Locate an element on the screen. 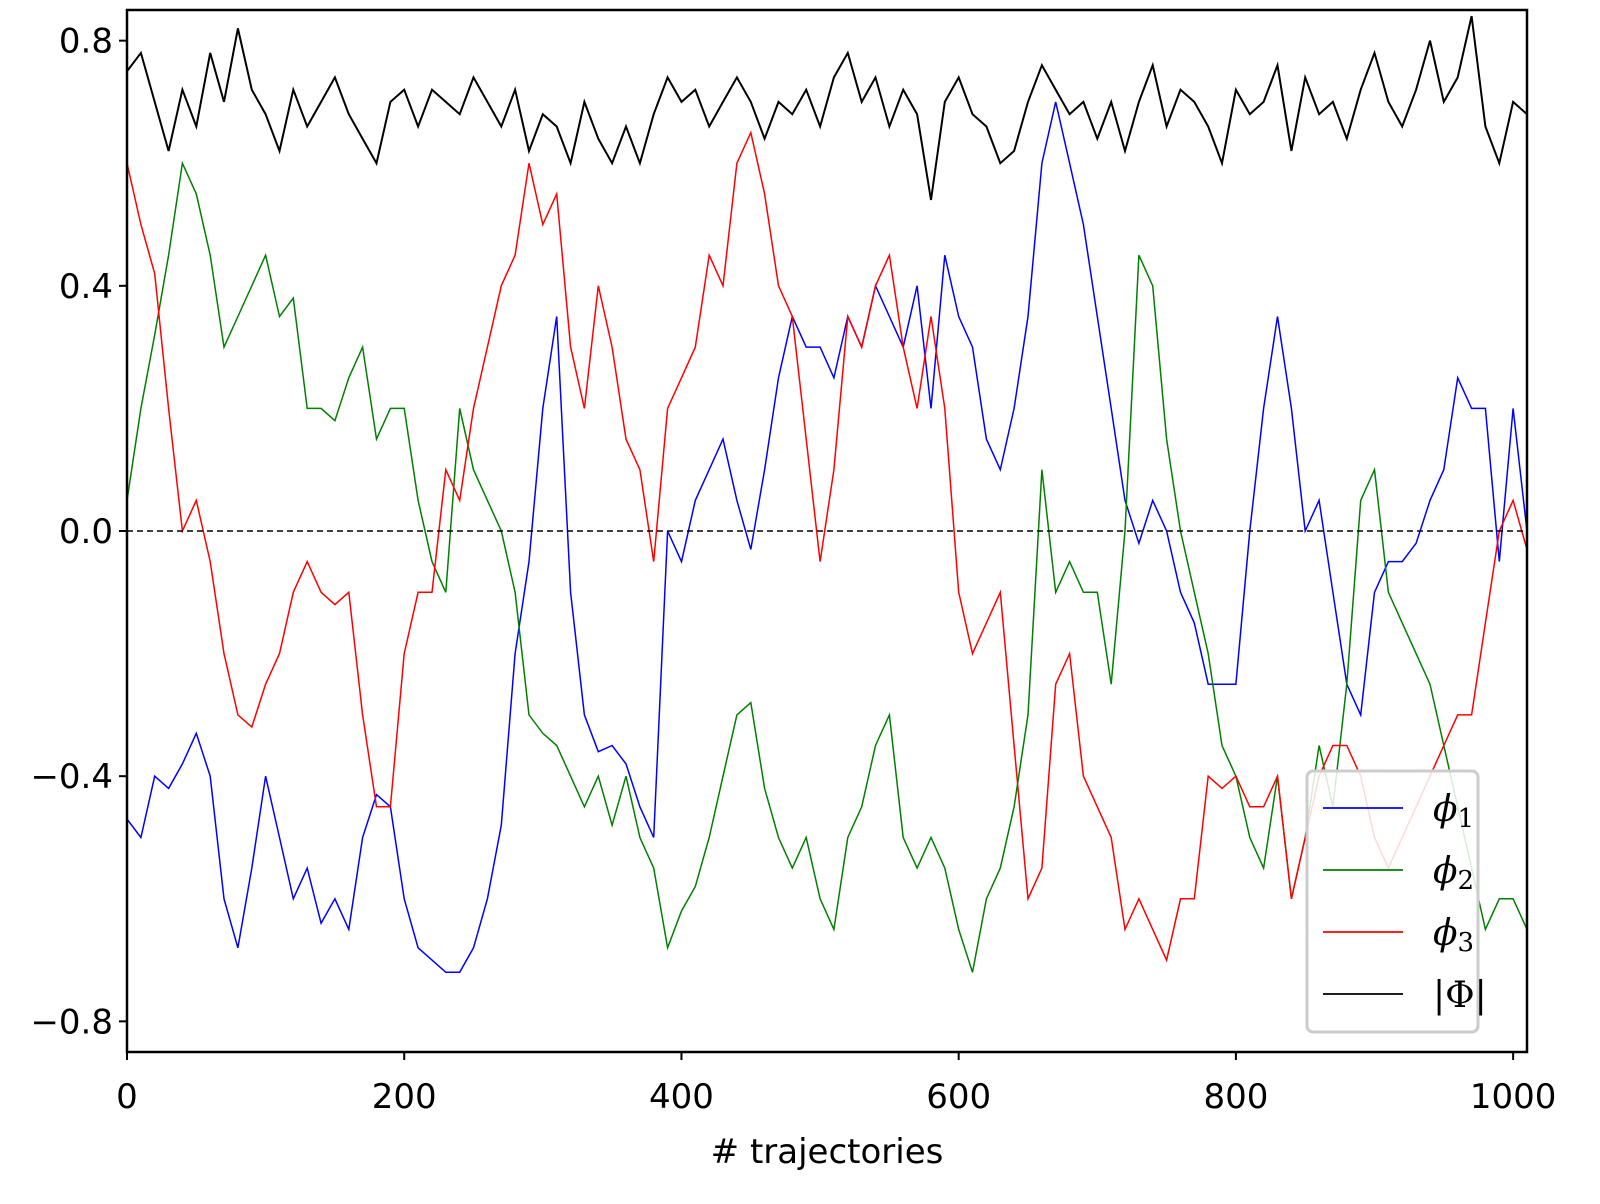 Image resolution: width=1600 pixels, height=1204 pixels. y-tick-label: 0.8 is located at coordinates (86, 42).